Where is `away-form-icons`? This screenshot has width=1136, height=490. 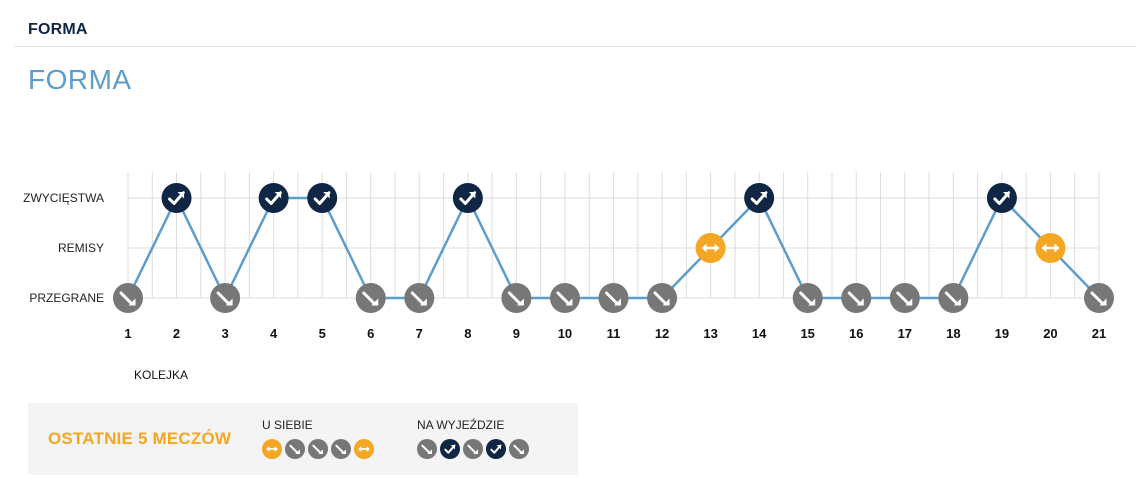 away-form-icons is located at coordinates (473, 449).